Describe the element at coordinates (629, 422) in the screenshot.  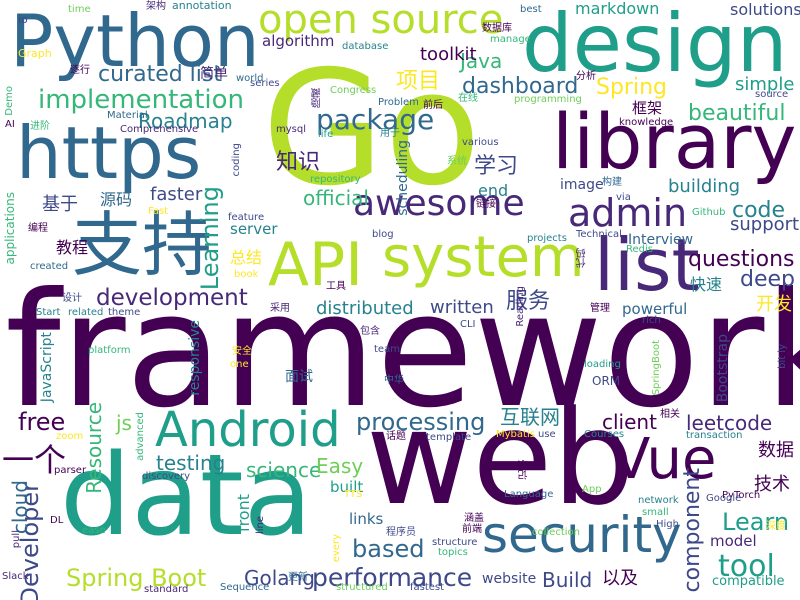
I see `word-38: client` at that location.